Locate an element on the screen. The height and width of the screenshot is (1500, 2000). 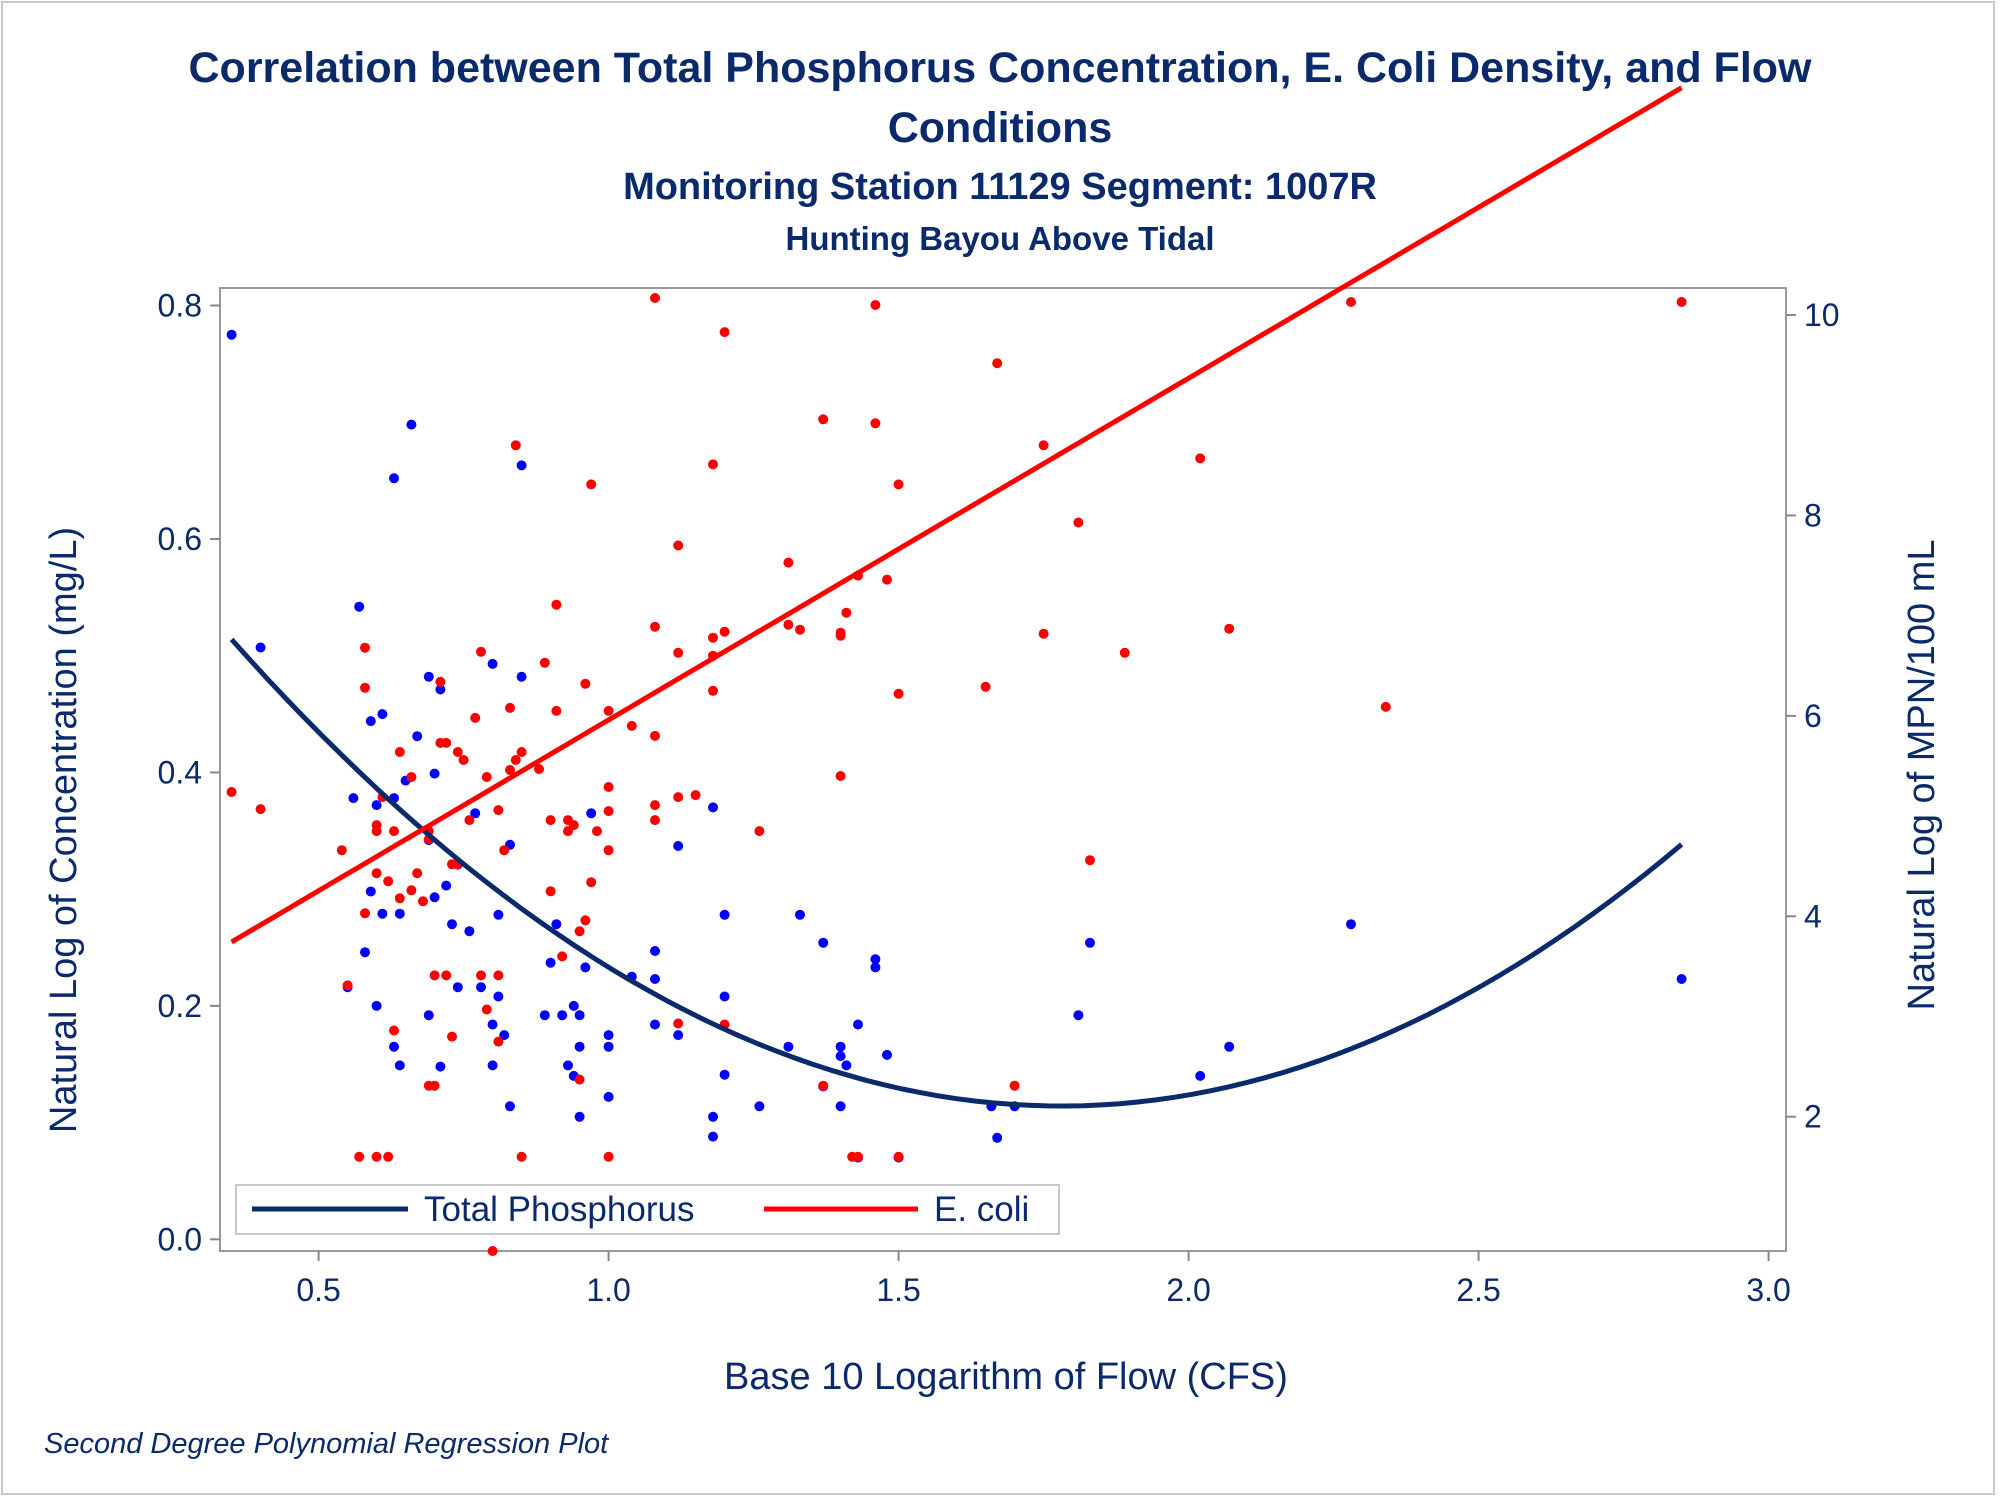
x-tick-label: 2.5 is located at coordinates (1478, 1290).